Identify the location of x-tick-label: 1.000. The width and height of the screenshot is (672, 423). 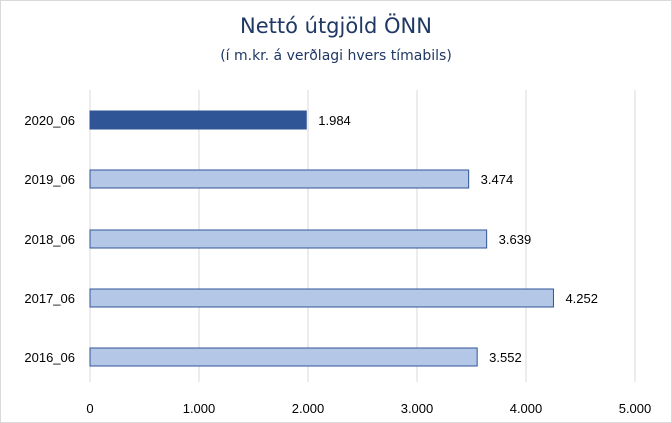
(199, 408).